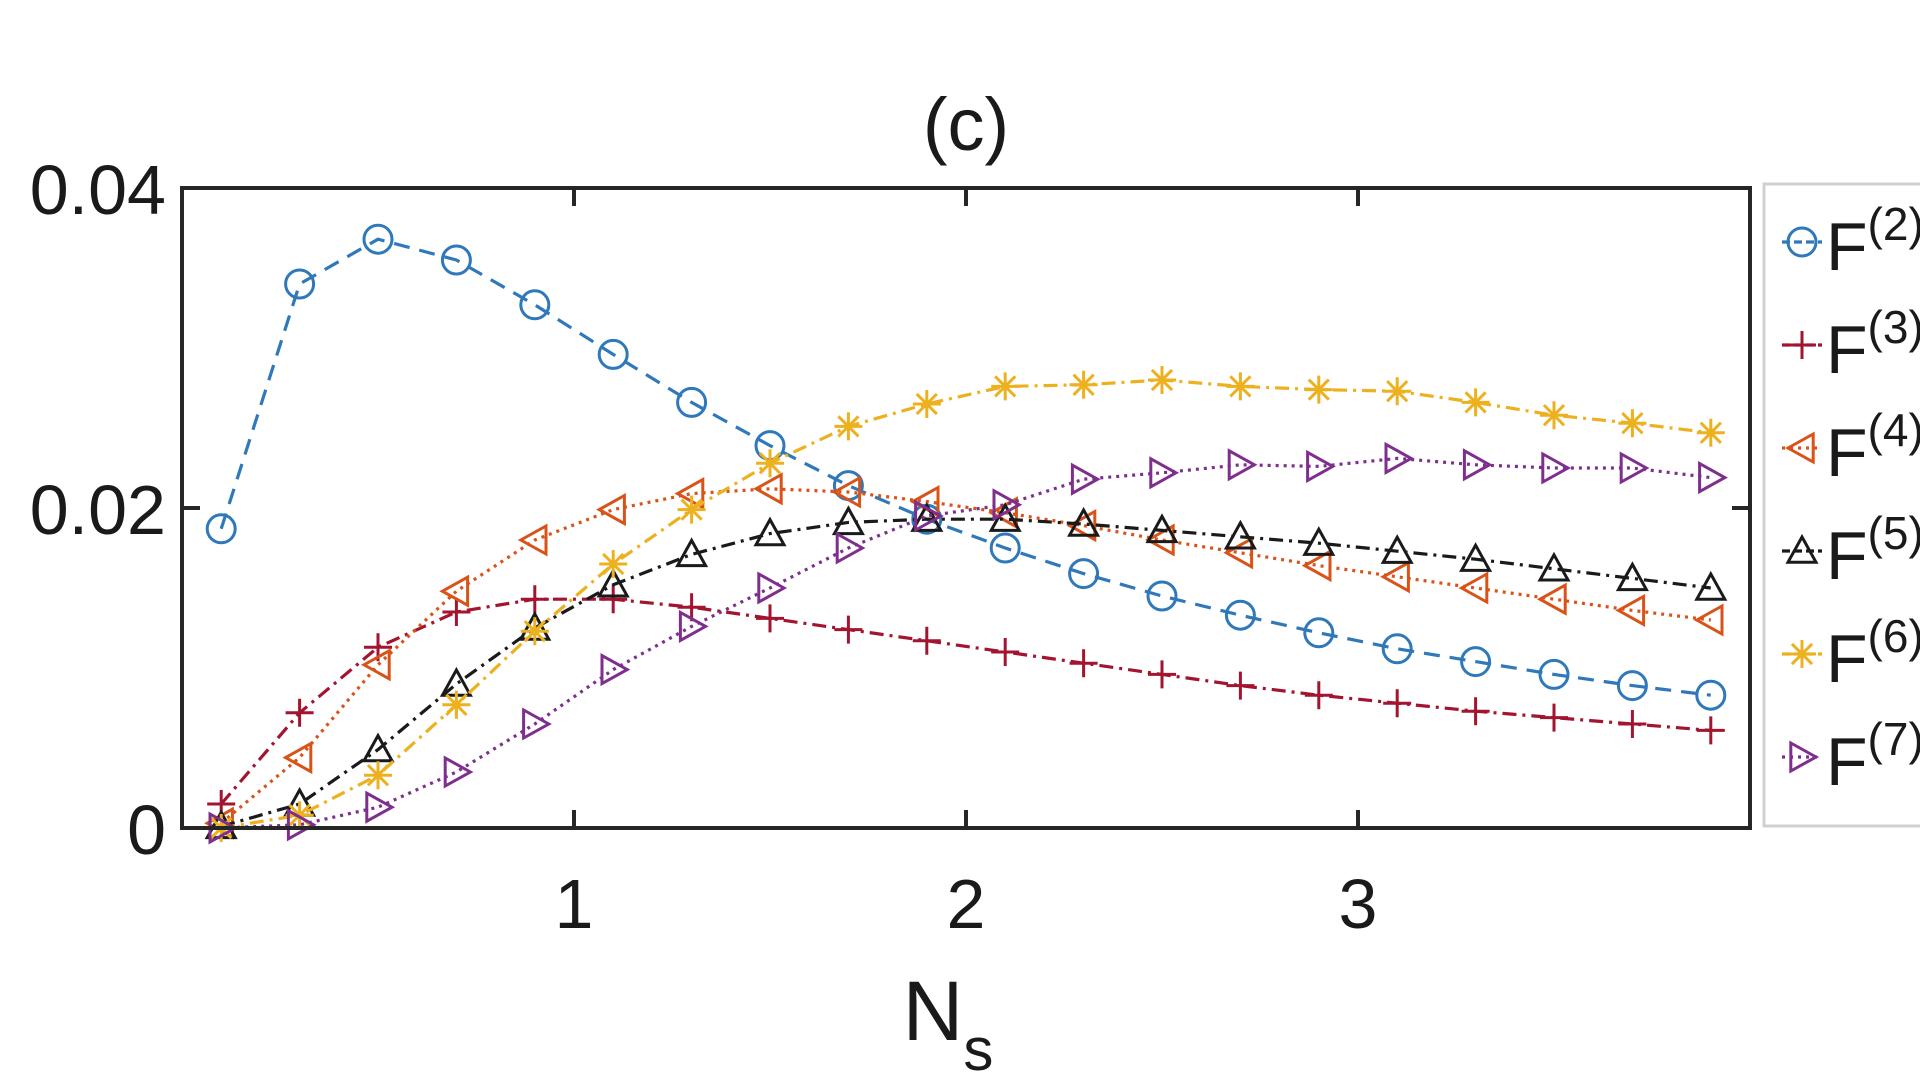 The width and height of the screenshot is (1920, 1080). Describe the element at coordinates (1873, 344) in the screenshot. I see `legend-label-F3: F(3)` at that location.